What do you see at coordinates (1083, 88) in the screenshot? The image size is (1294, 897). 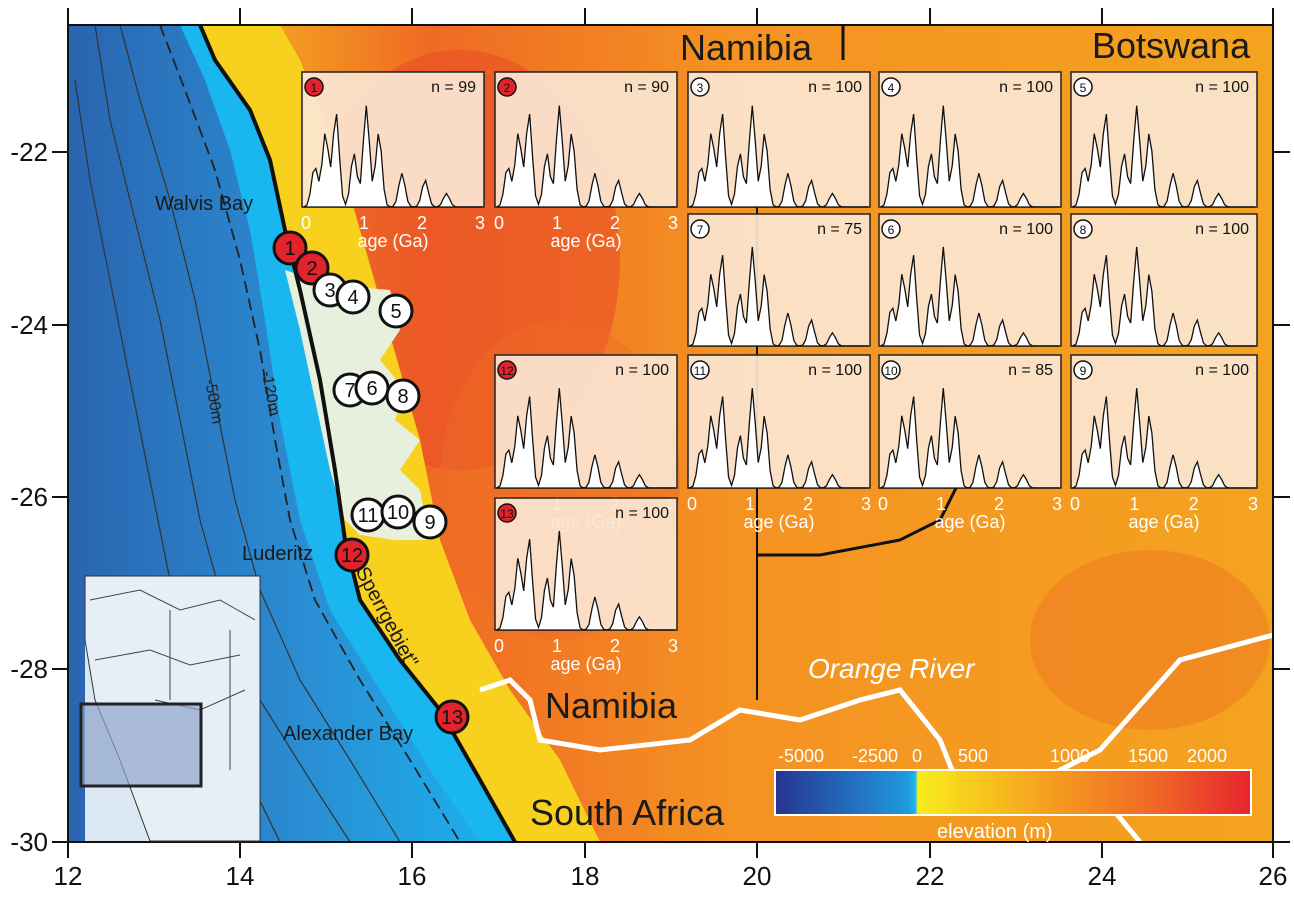 I see `panel-id: 5` at bounding box center [1083, 88].